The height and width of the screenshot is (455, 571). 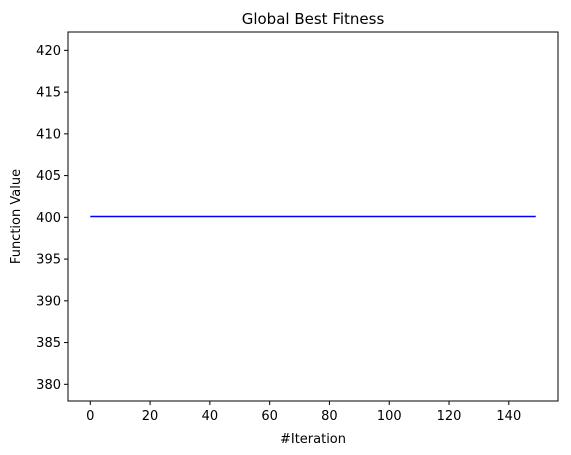 What do you see at coordinates (48, 301) in the screenshot?
I see `y-tick-label: 390` at bounding box center [48, 301].